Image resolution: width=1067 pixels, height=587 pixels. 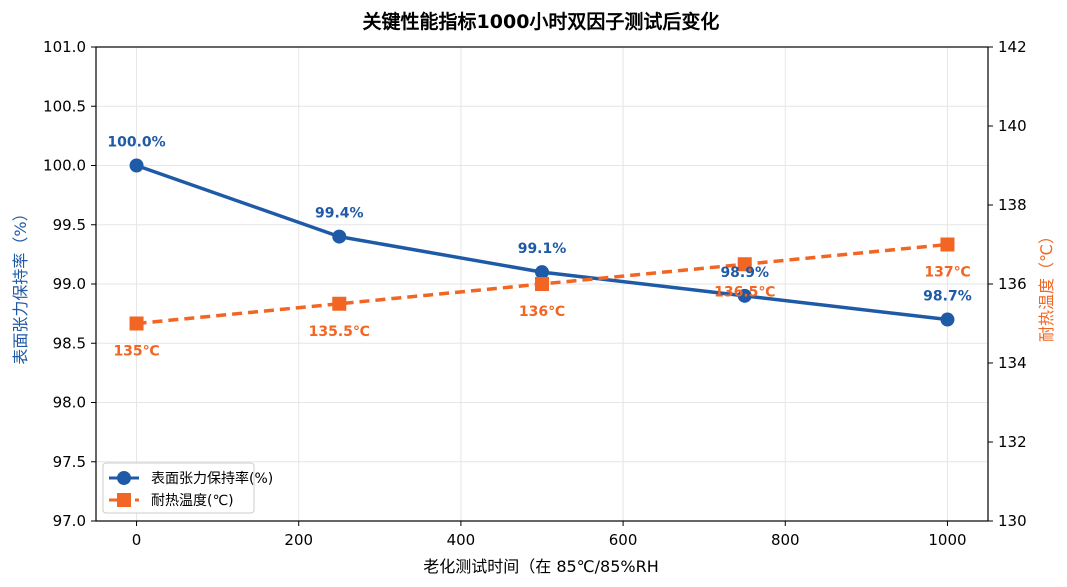 What do you see at coordinates (549, 535) in the screenshot?
I see `x-axis-ticks: 0 200 400 600 800 1000` at bounding box center [549, 535].